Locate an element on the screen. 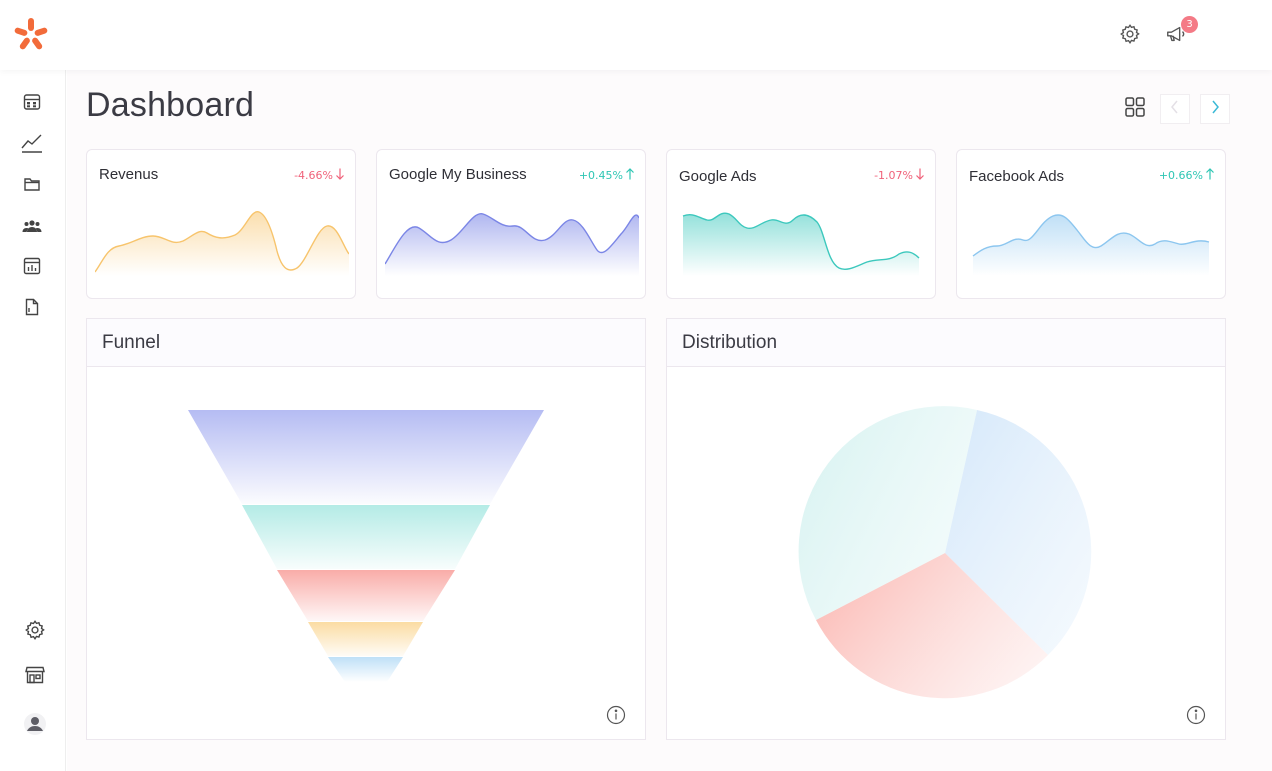  delta-value: +0.45% is located at coordinates (600, 175).